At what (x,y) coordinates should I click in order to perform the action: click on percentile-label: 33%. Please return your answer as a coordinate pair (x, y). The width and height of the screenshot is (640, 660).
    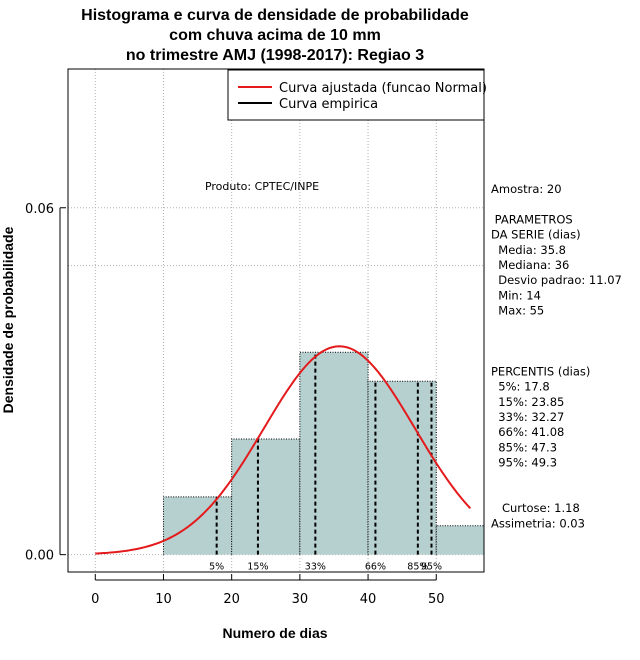
    Looking at the image, I should click on (315, 567).